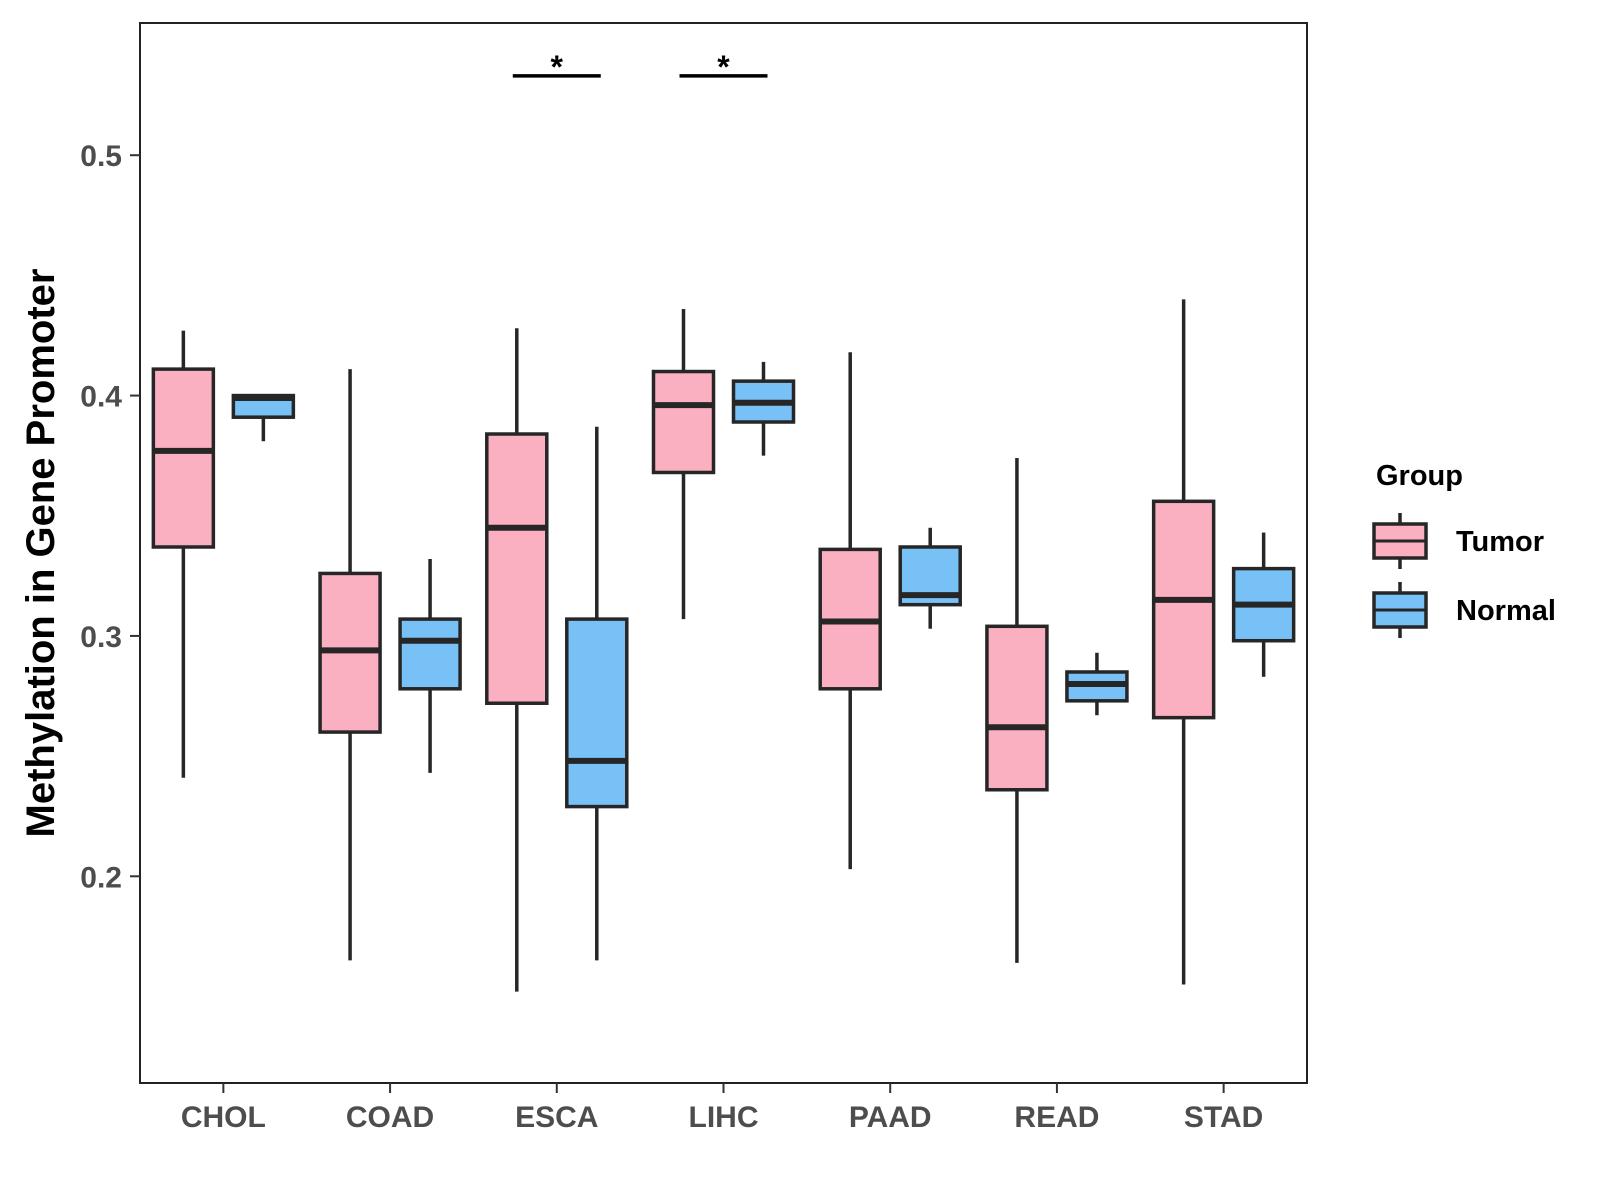 This screenshot has width=1600, height=1200. I want to click on box-normal-coad, so click(430, 666).